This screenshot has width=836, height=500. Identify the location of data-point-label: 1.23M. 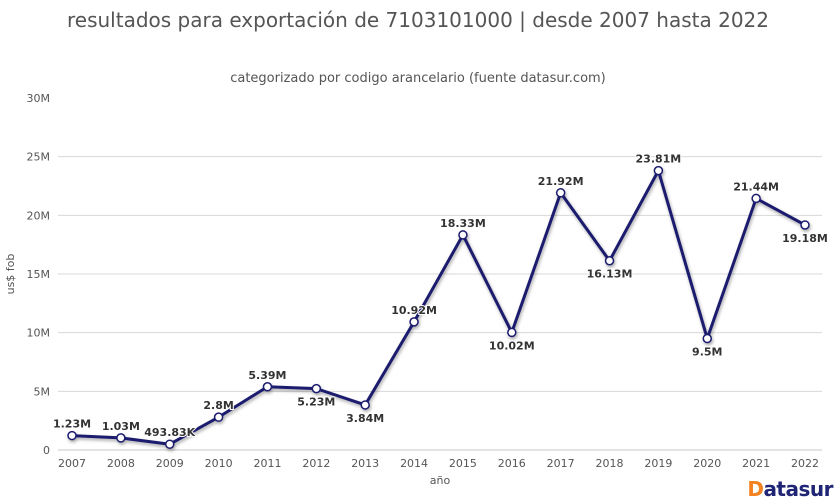
(72, 424).